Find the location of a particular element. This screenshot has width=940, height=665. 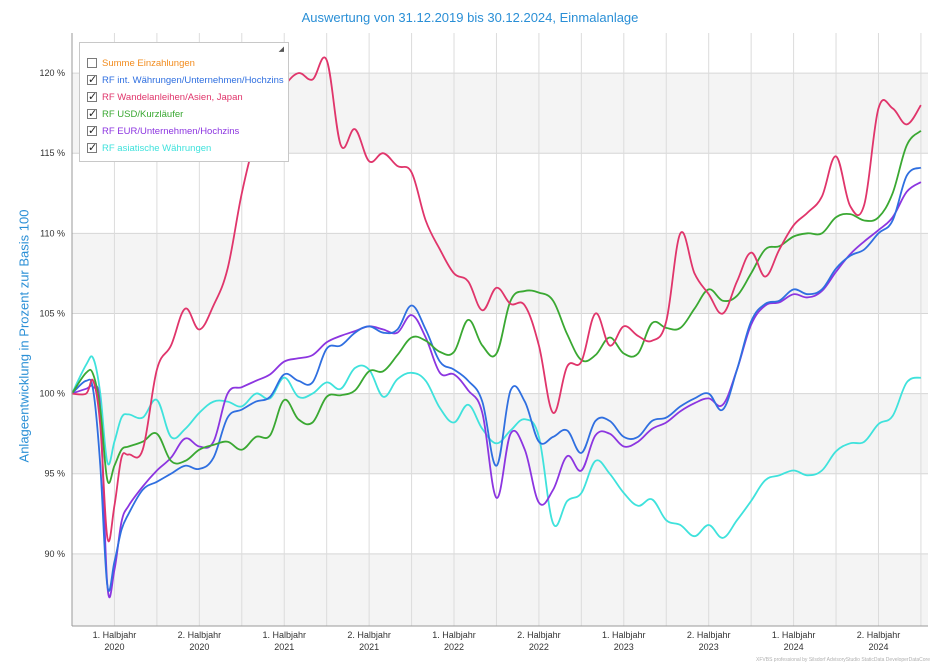

legend-label: Summe Einzahlungen is located at coordinates (148, 63).